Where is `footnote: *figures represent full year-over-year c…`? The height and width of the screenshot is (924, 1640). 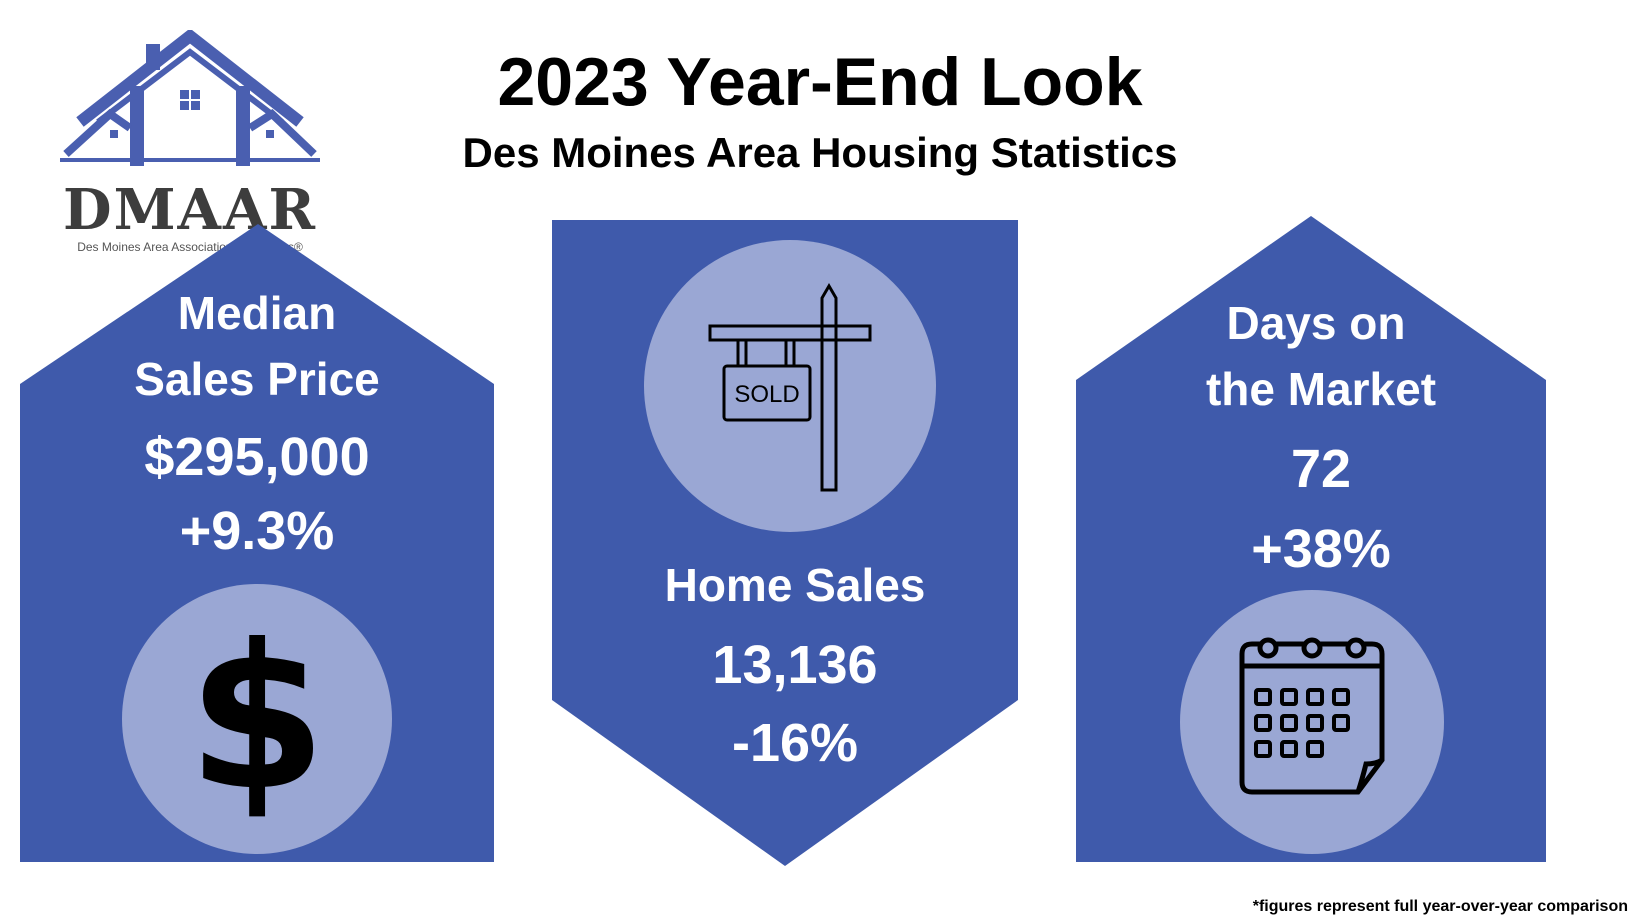 footnote: *figures represent full year-over-year c… is located at coordinates (1440, 906).